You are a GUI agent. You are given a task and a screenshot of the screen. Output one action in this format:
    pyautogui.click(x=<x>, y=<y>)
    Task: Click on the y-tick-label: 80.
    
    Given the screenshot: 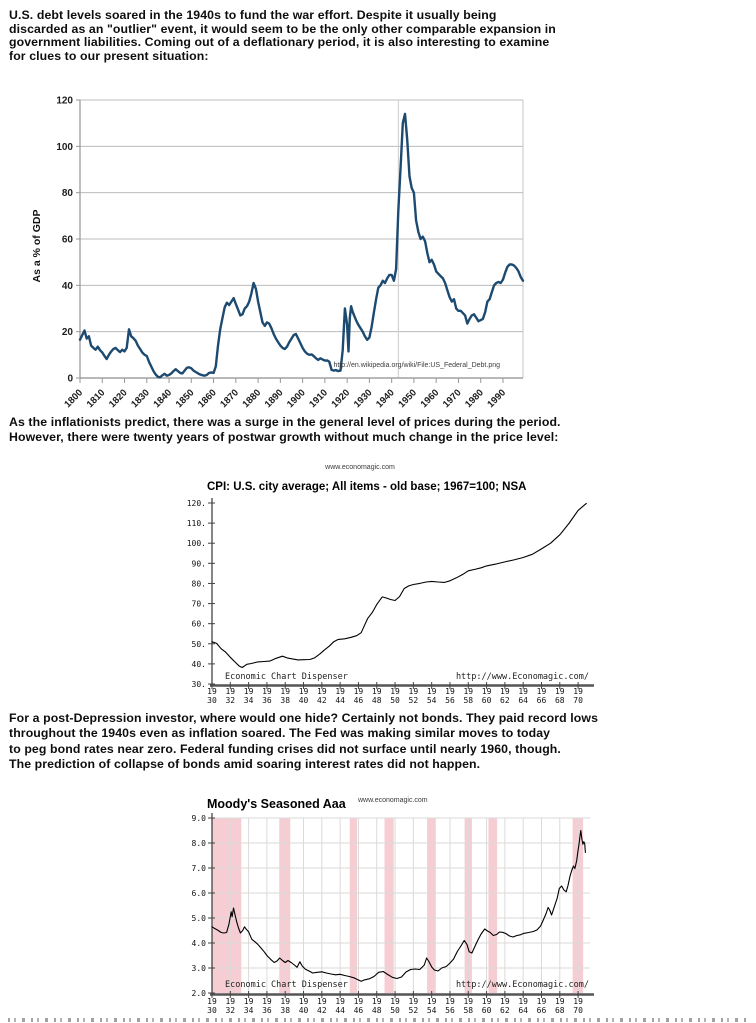 What is the action you would take?
    pyautogui.click(x=199, y=583)
    